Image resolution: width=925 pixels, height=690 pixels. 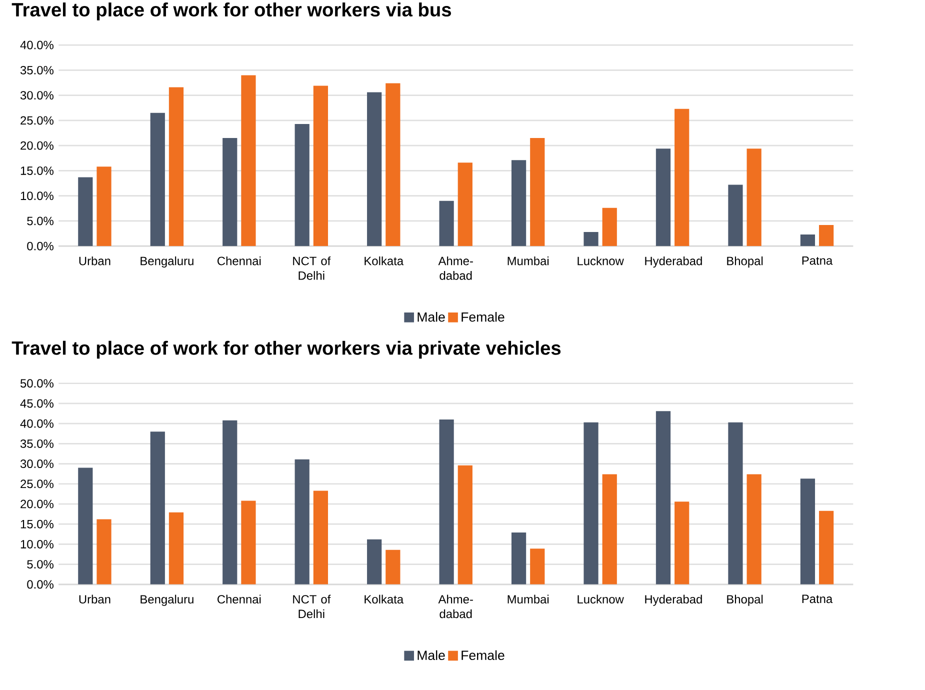 I want to click on chart-title: Travel to place of work for other workers via private vehicles, so click(x=286, y=349).